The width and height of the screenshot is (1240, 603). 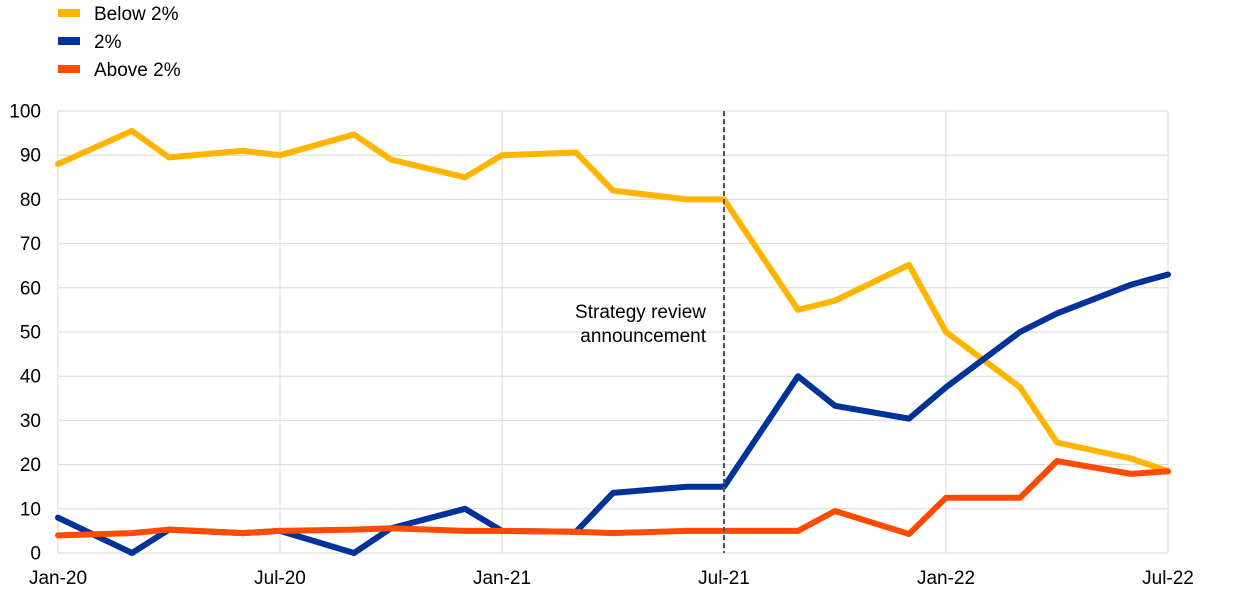 I want to click on y-tick-label: 90, so click(x=30, y=156).